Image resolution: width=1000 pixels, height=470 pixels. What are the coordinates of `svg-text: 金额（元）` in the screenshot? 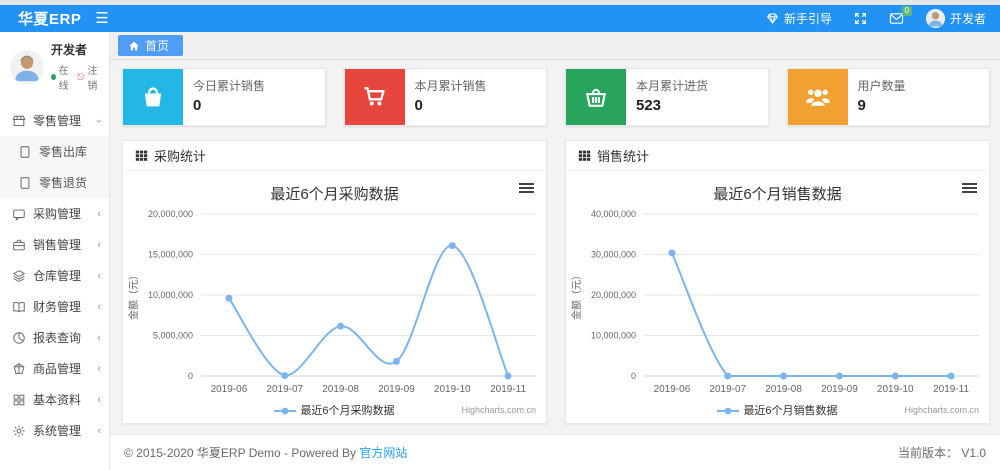 It's located at (576, 295).